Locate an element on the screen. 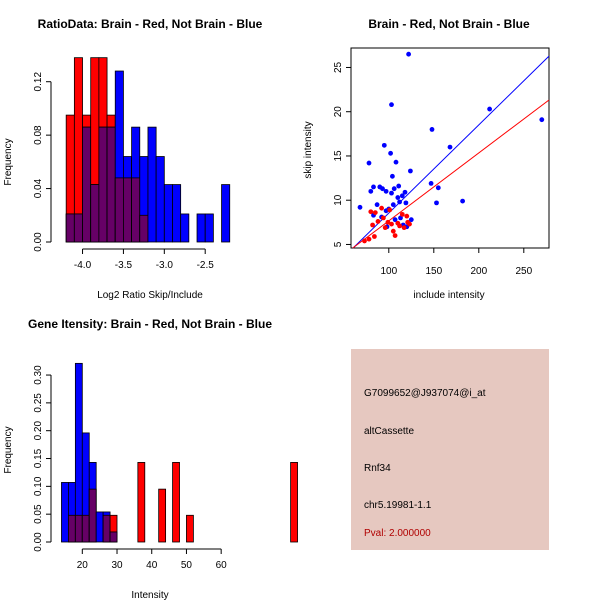 The height and width of the screenshot is (600, 600). scatter-fit-lines is located at coordinates (451, 152).